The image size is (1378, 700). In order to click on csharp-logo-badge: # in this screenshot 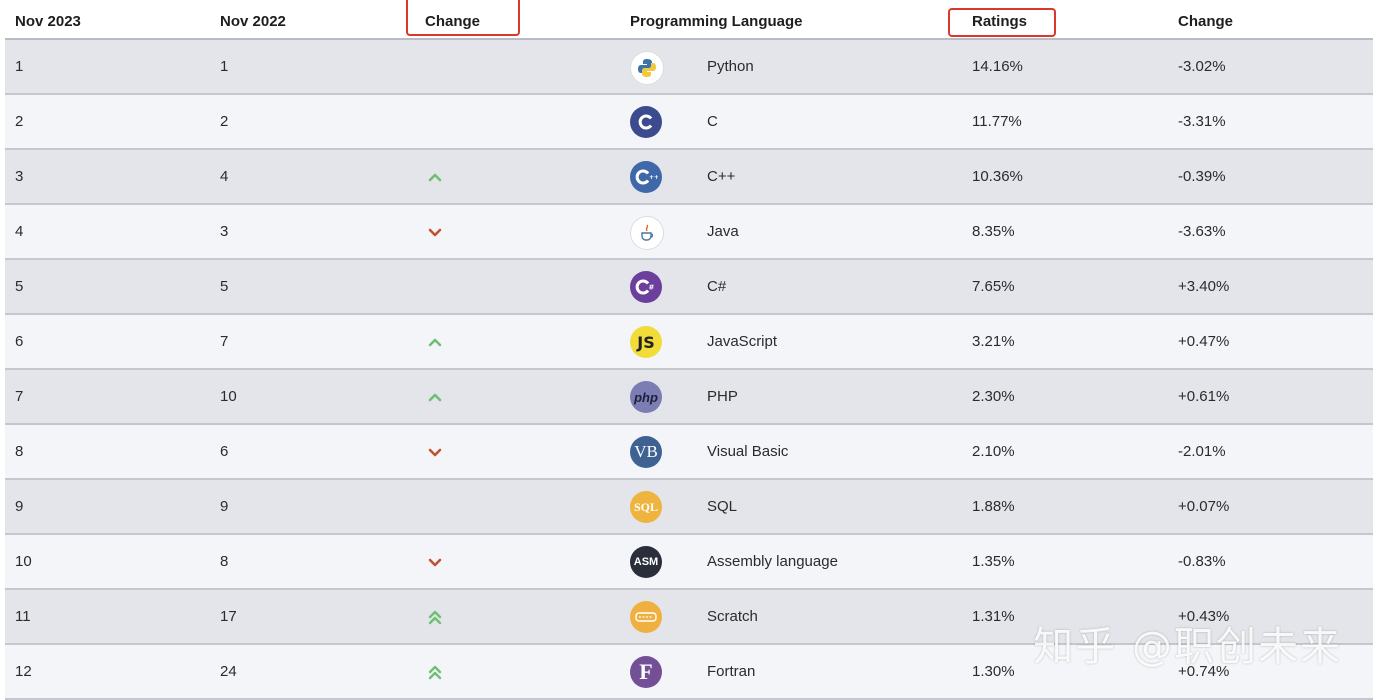, I will do `click(646, 287)`.